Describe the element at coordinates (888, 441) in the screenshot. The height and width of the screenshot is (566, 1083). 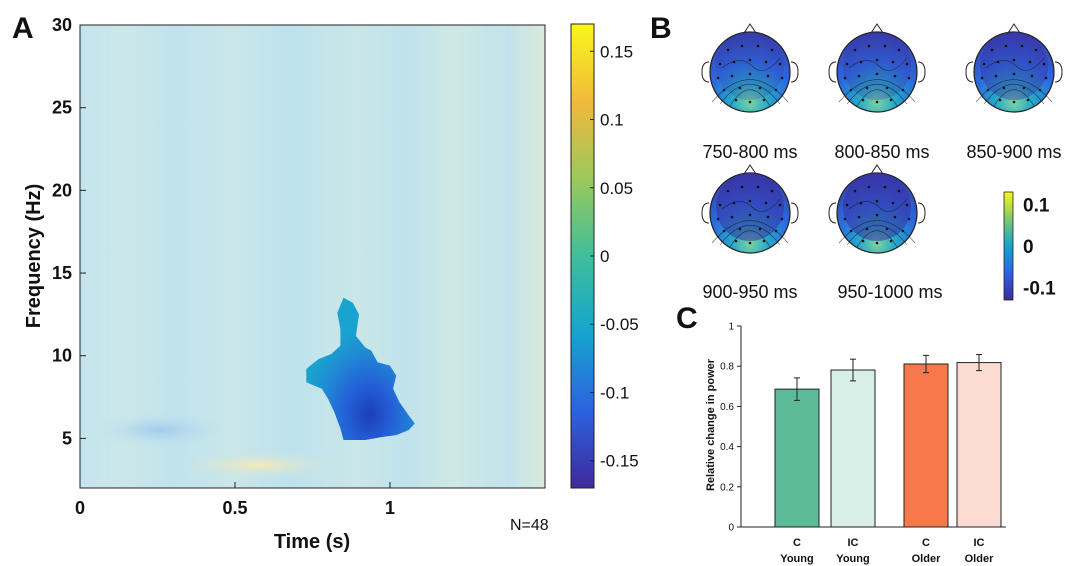
I see `bars-c` at that location.